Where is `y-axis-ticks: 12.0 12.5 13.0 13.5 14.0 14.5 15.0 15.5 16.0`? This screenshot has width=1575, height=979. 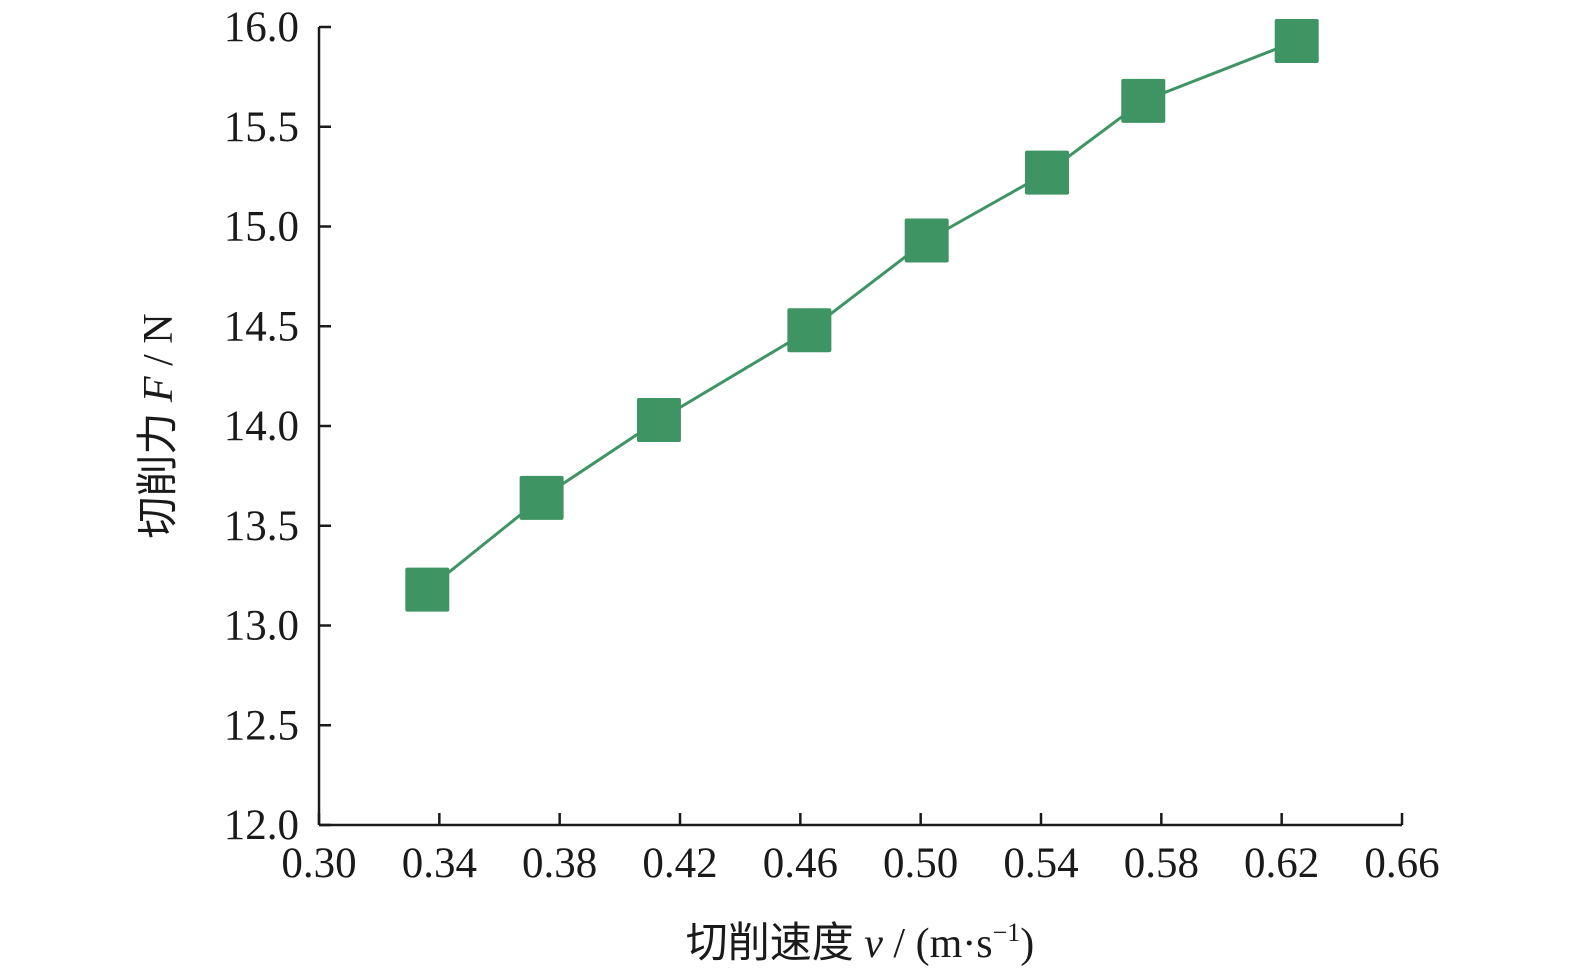
y-axis-ticks: 12.0 12.5 13.0 13.5 14.0 14.5 15.0 15.5 16.0 is located at coordinates (277, 426).